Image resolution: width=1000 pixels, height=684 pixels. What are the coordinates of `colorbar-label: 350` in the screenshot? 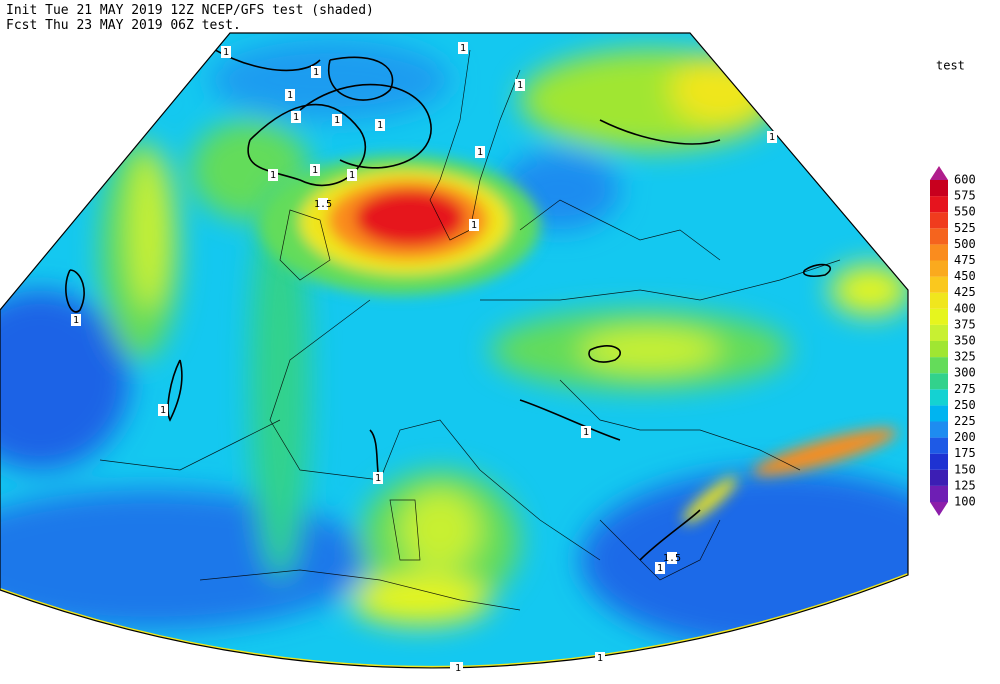 It's located at (965, 341).